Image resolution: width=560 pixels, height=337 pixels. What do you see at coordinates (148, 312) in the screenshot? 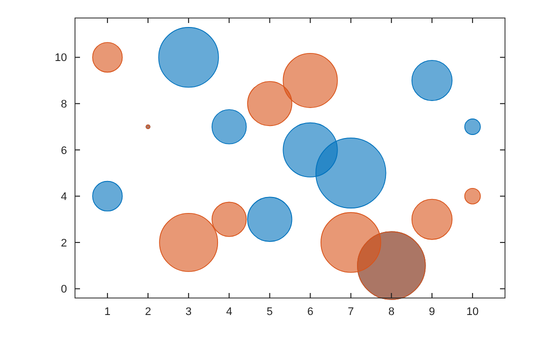
I see `x-tick-label: 2` at bounding box center [148, 312].